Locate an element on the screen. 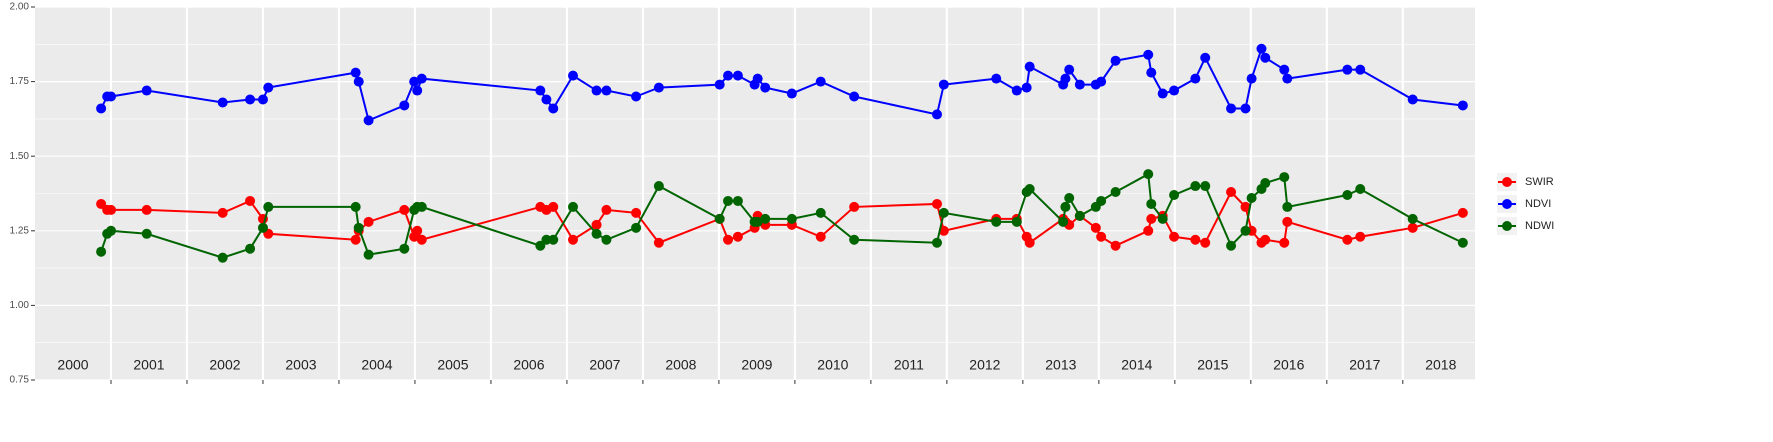 This screenshot has width=1773, height=442. year-label: 2006 is located at coordinates (528, 365).